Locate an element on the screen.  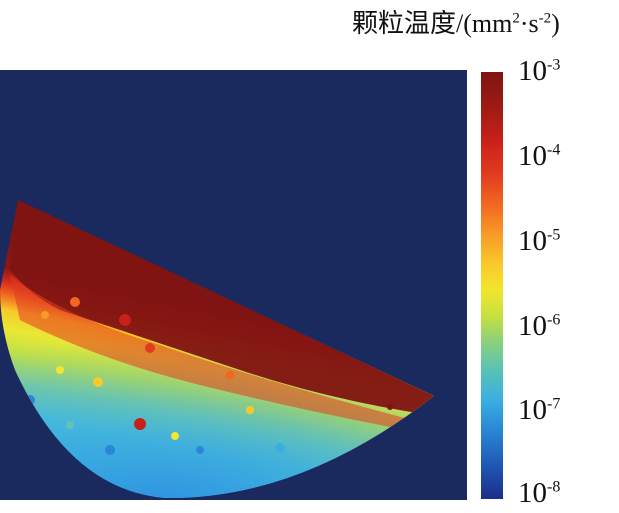
colorbar-tick-label: 10⁻³ is located at coordinates (539, 71).